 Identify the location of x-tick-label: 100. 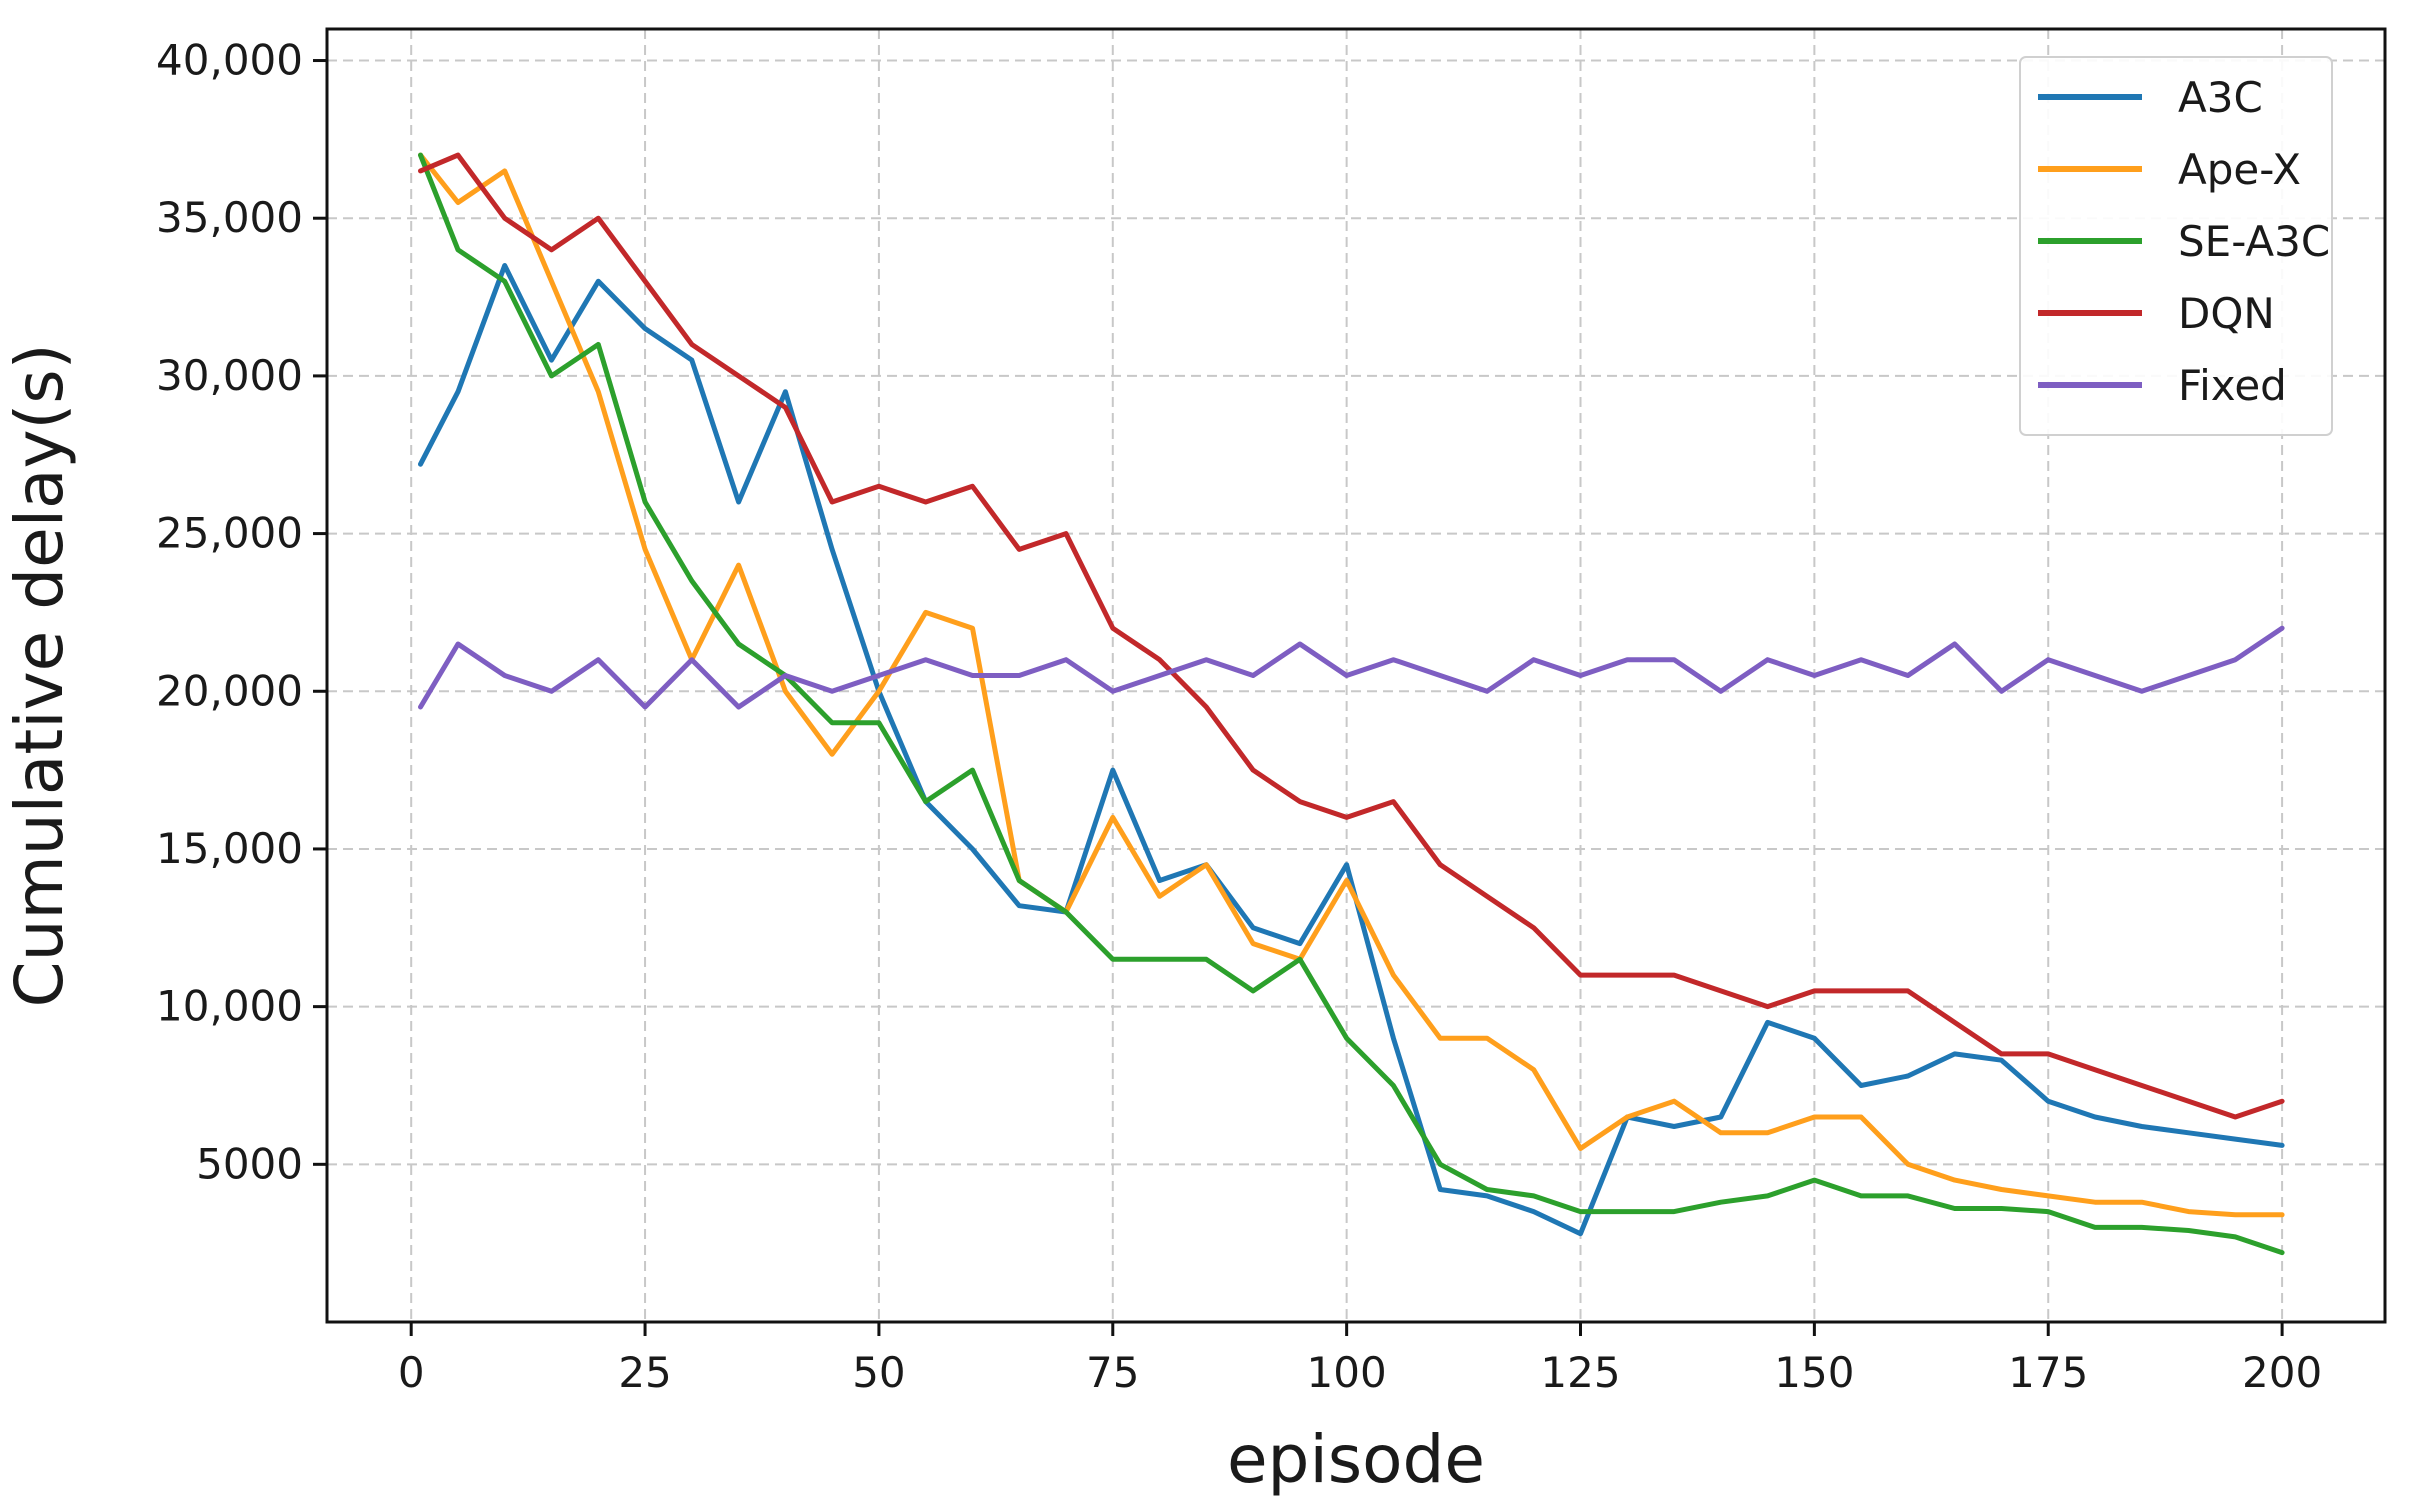
(1347, 1372).